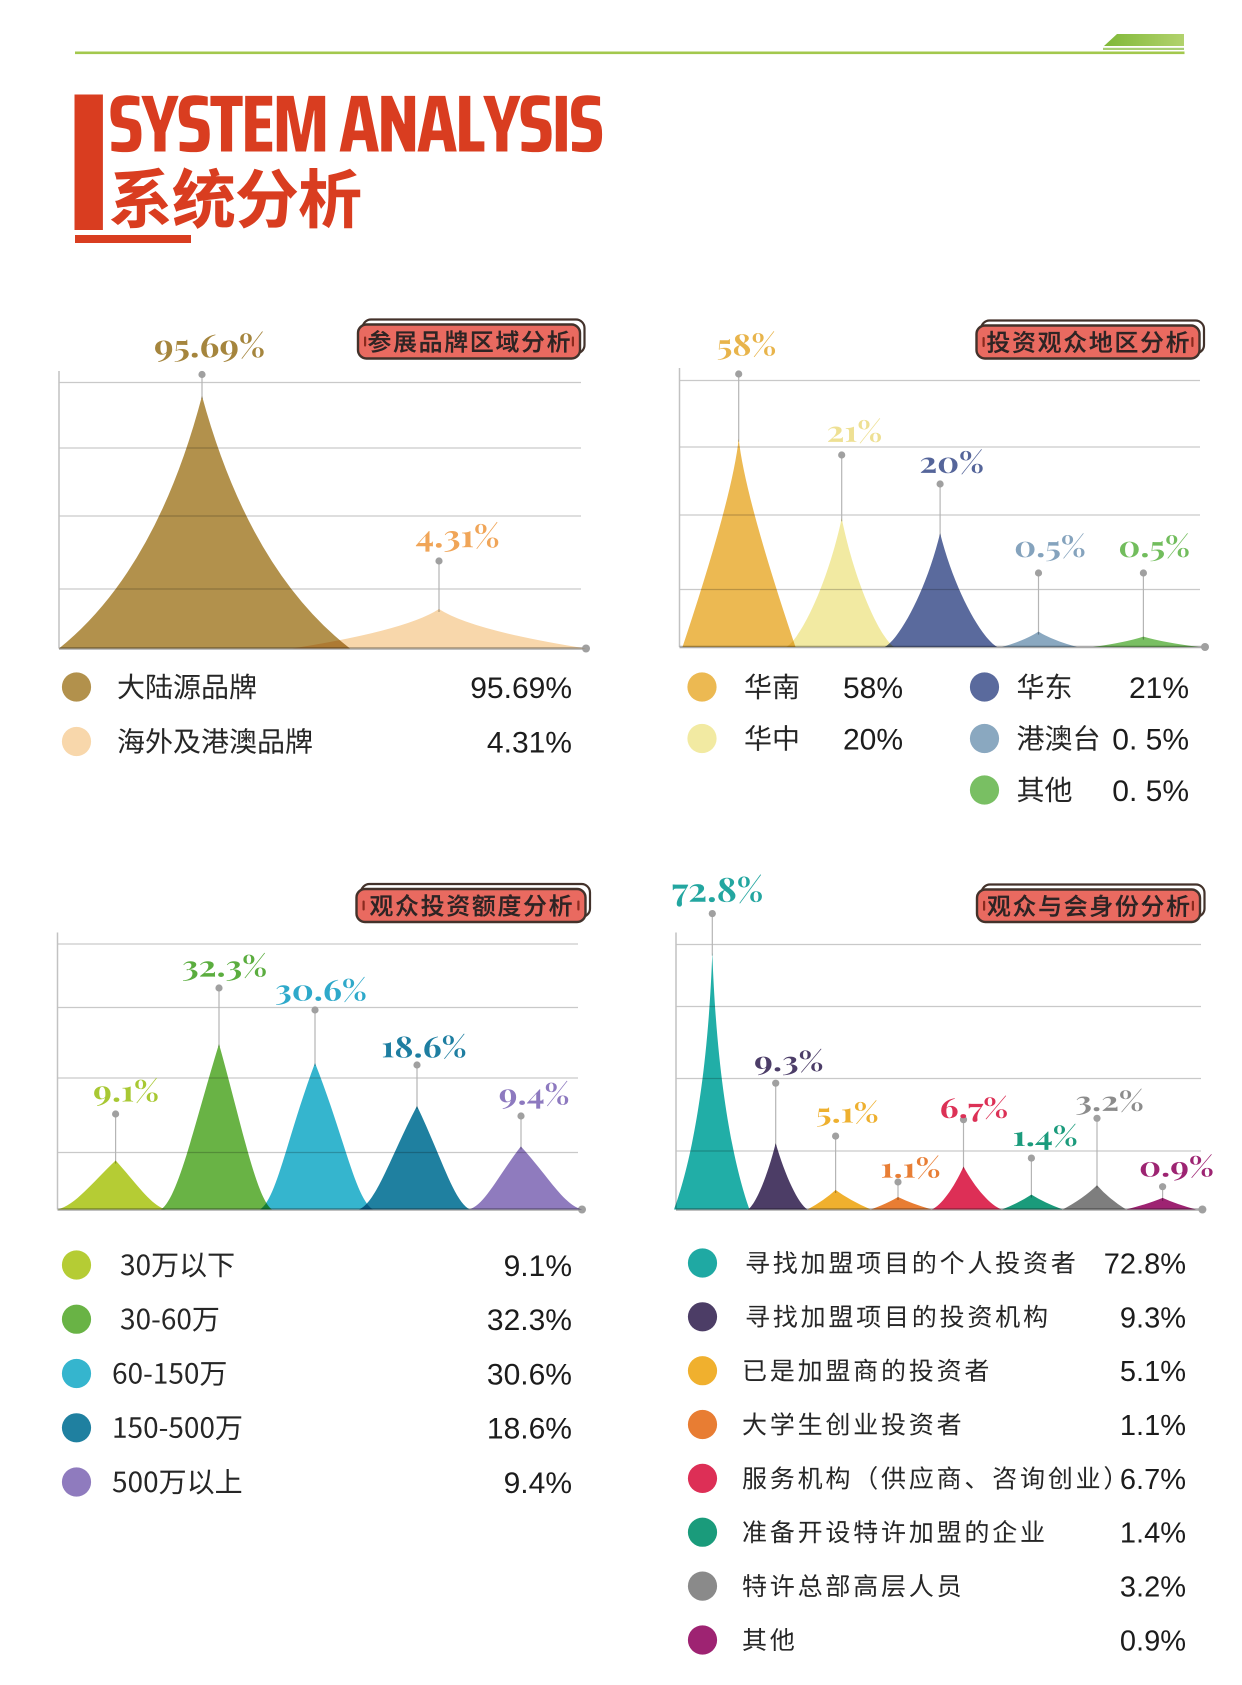 The image size is (1242, 1685). Describe the element at coordinates (1153, 1534) in the screenshot. I see `svg-text: 1.4%` at that location.